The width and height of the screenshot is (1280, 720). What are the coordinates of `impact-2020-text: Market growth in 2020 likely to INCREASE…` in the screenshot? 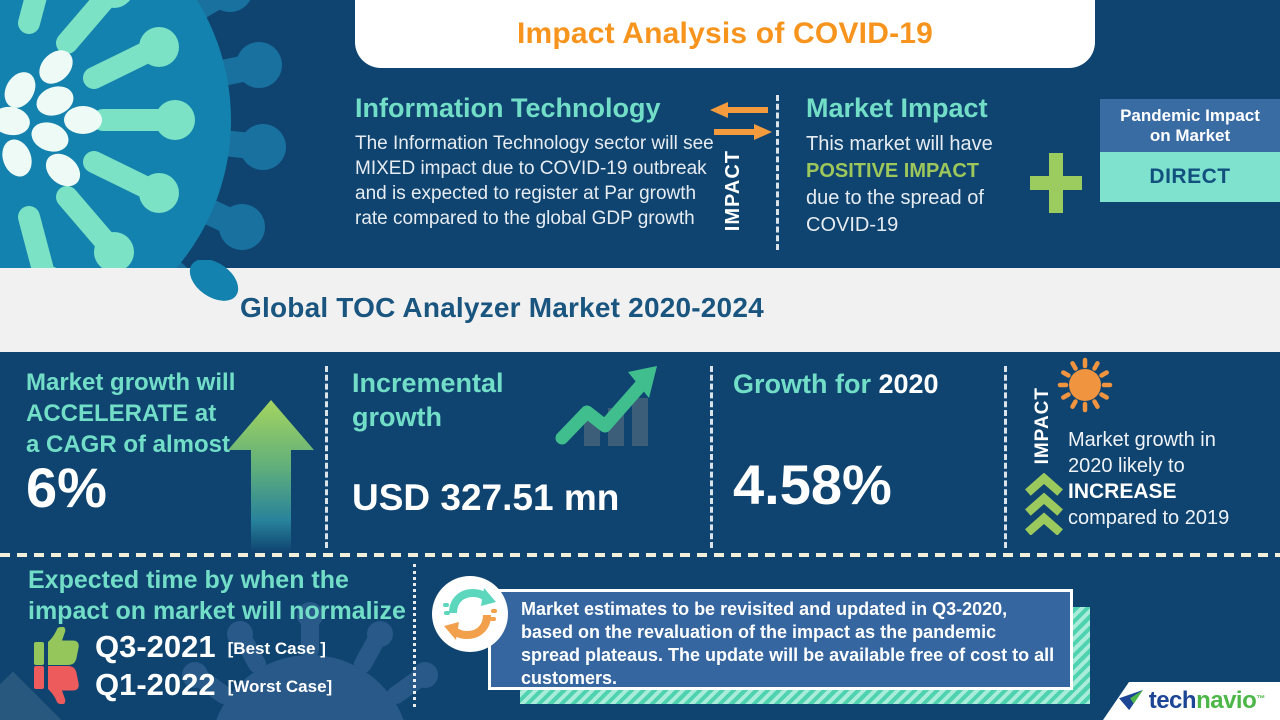 It's located at (1149, 479).